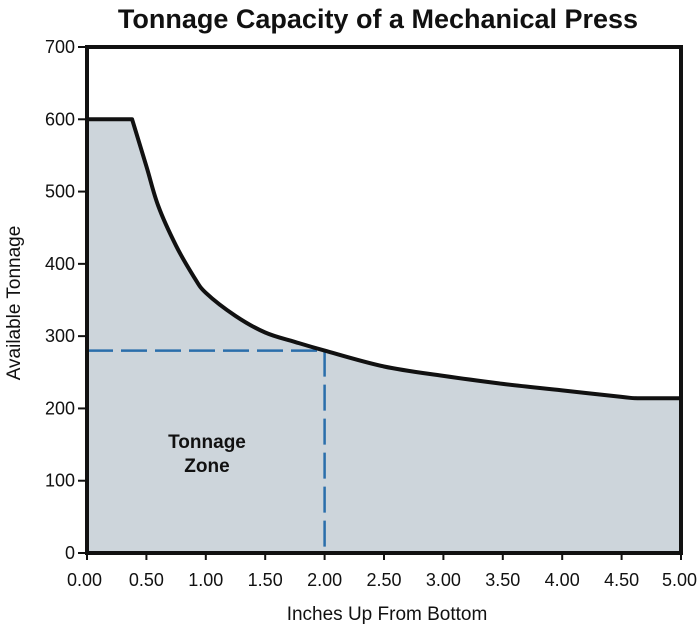 The image size is (700, 626). I want to click on zone-label-line2: Zone, so click(206, 466).